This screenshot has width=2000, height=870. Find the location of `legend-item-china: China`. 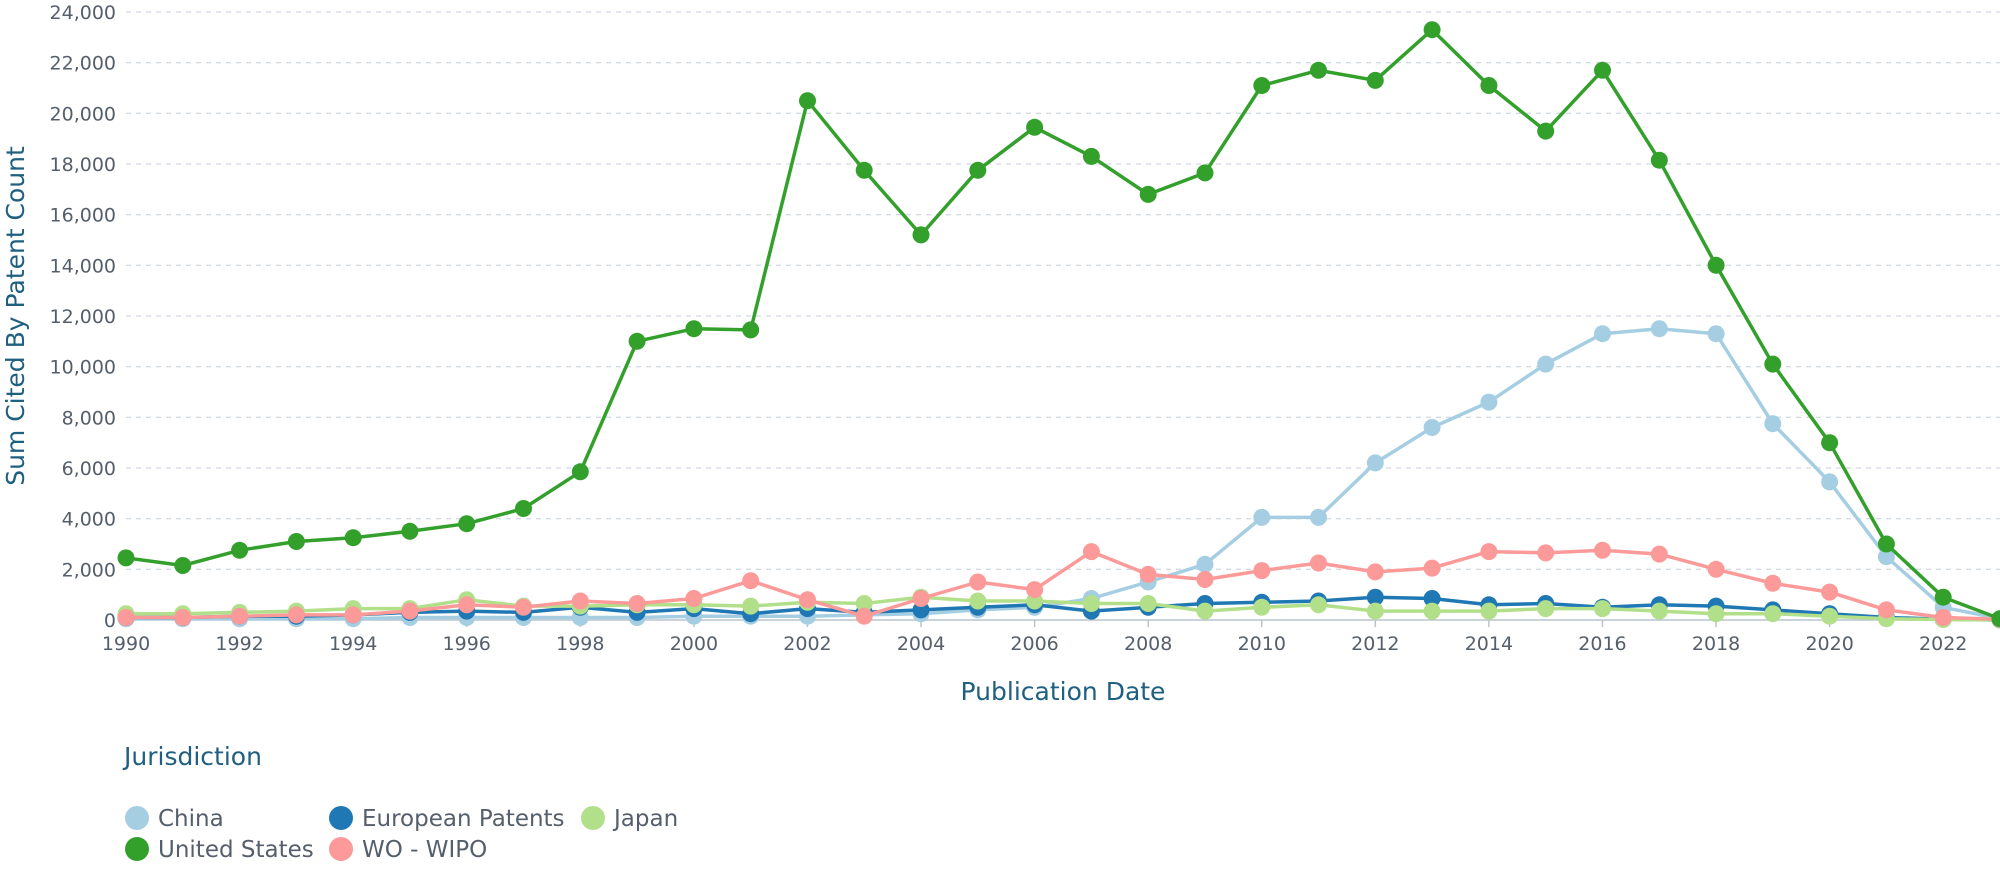

legend-item-china: China is located at coordinates (174, 819).